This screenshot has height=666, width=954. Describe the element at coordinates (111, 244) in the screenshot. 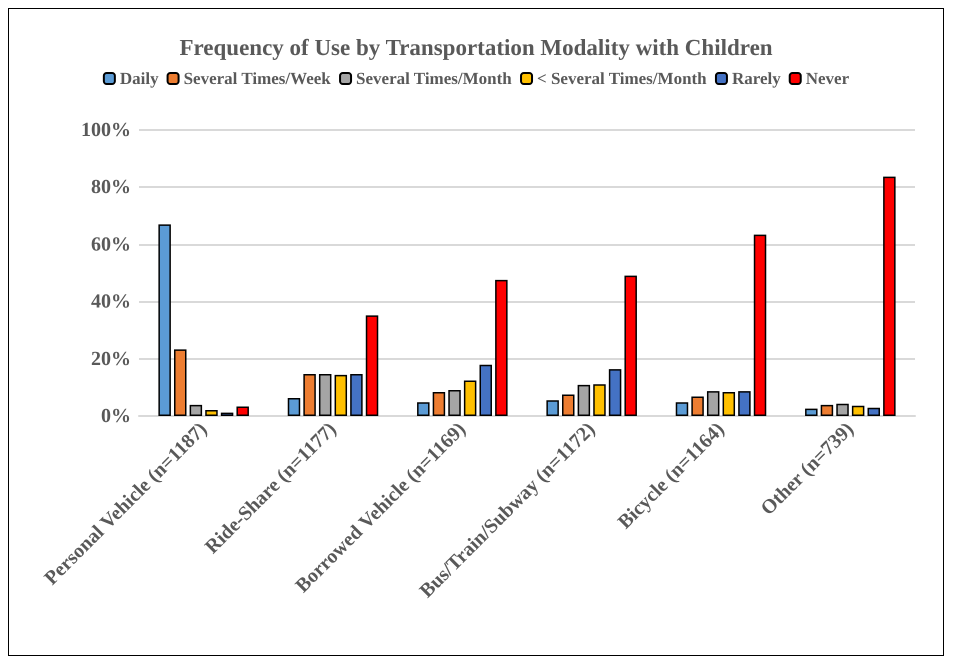

I see `y-tick-label: 60%` at that location.